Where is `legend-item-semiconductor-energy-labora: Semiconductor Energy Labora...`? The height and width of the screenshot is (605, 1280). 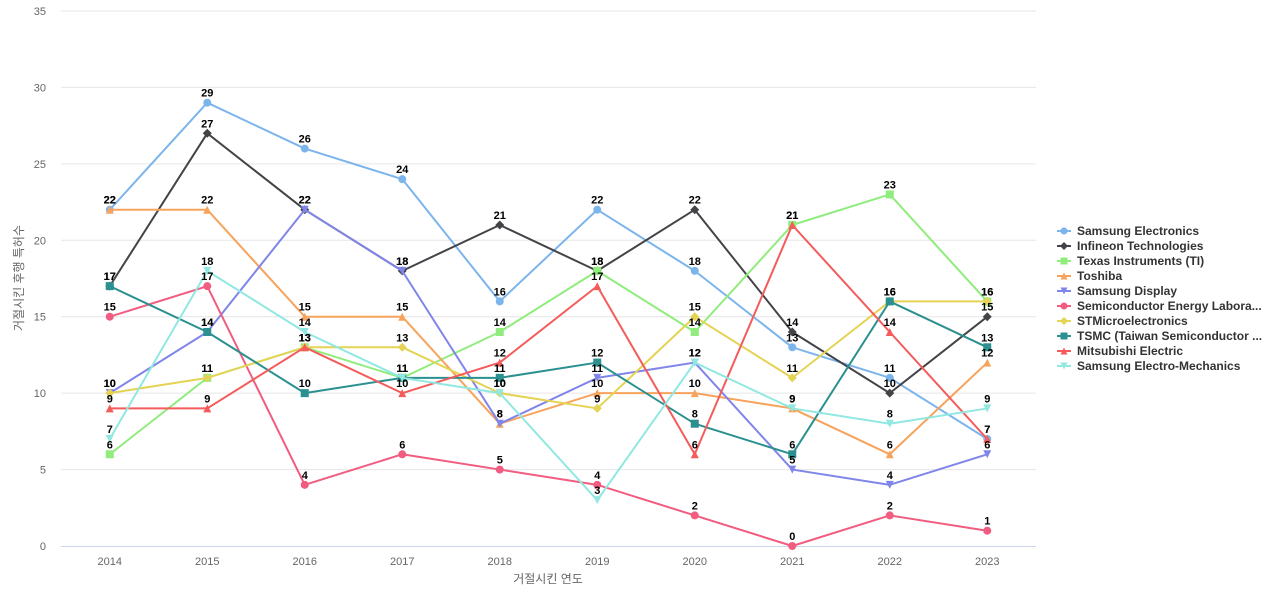 legend-item-semiconductor-energy-labora: Semiconductor Energy Labora... is located at coordinates (1159, 306).